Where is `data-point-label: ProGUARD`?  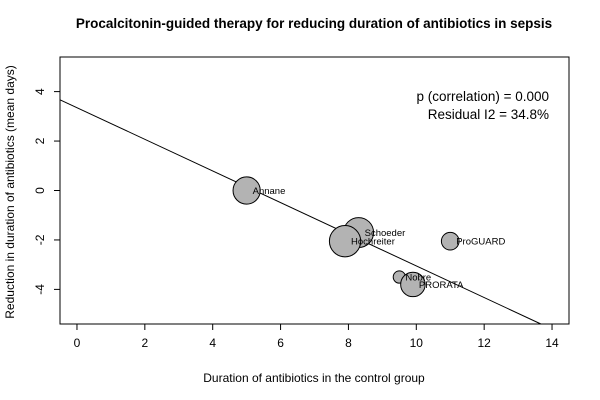 data-point-label: ProGUARD is located at coordinates (480, 242).